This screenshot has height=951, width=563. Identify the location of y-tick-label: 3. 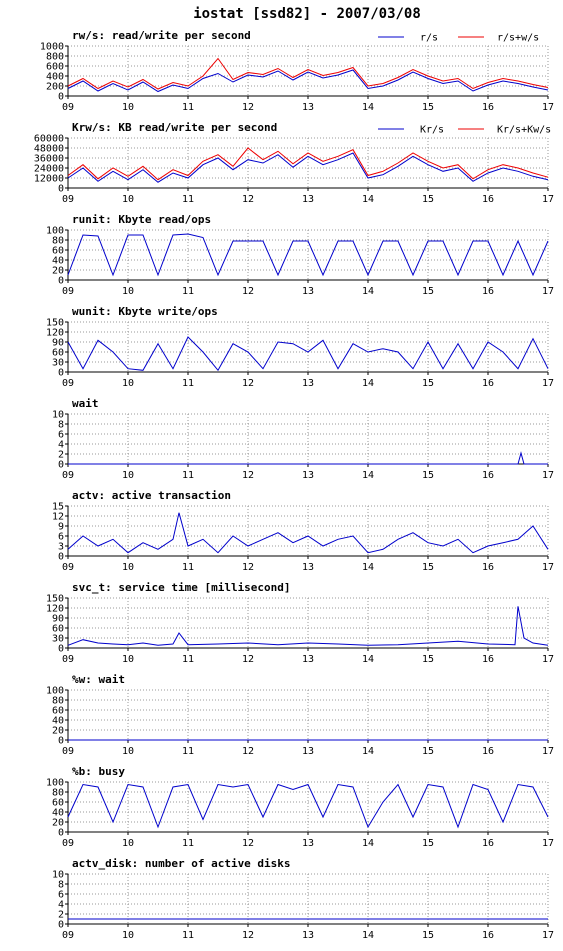
(61, 547).